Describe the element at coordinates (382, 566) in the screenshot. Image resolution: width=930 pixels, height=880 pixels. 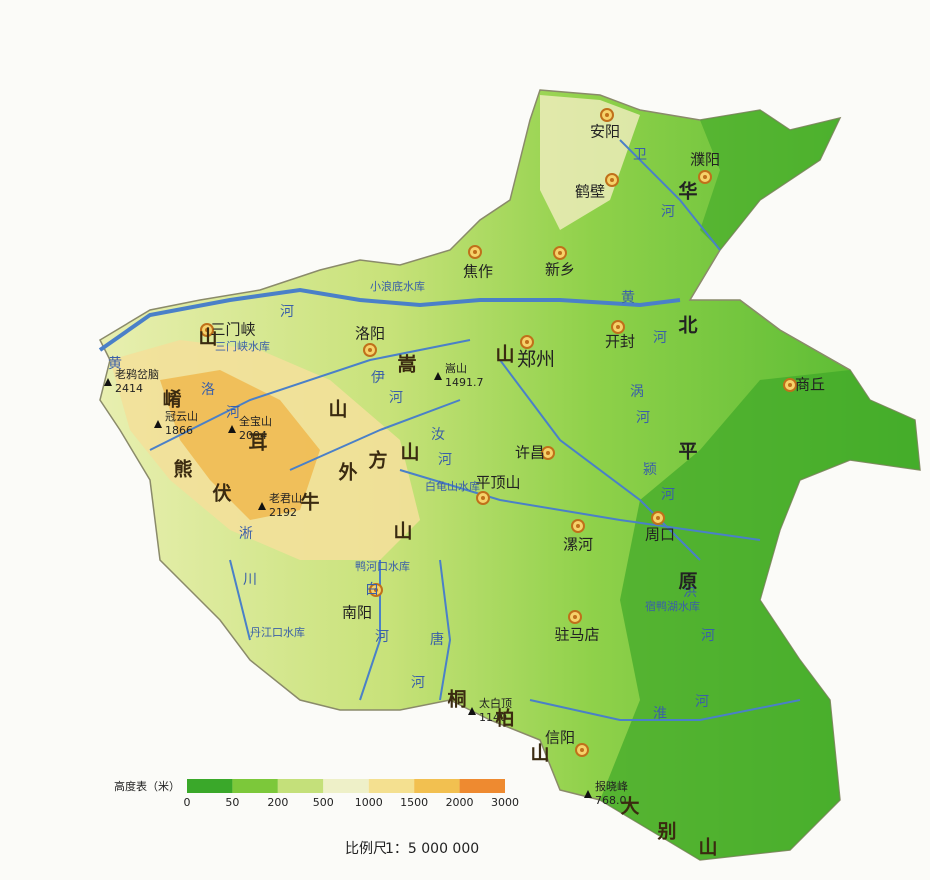
I see `reservoir-name: 鸭河口水库` at that location.